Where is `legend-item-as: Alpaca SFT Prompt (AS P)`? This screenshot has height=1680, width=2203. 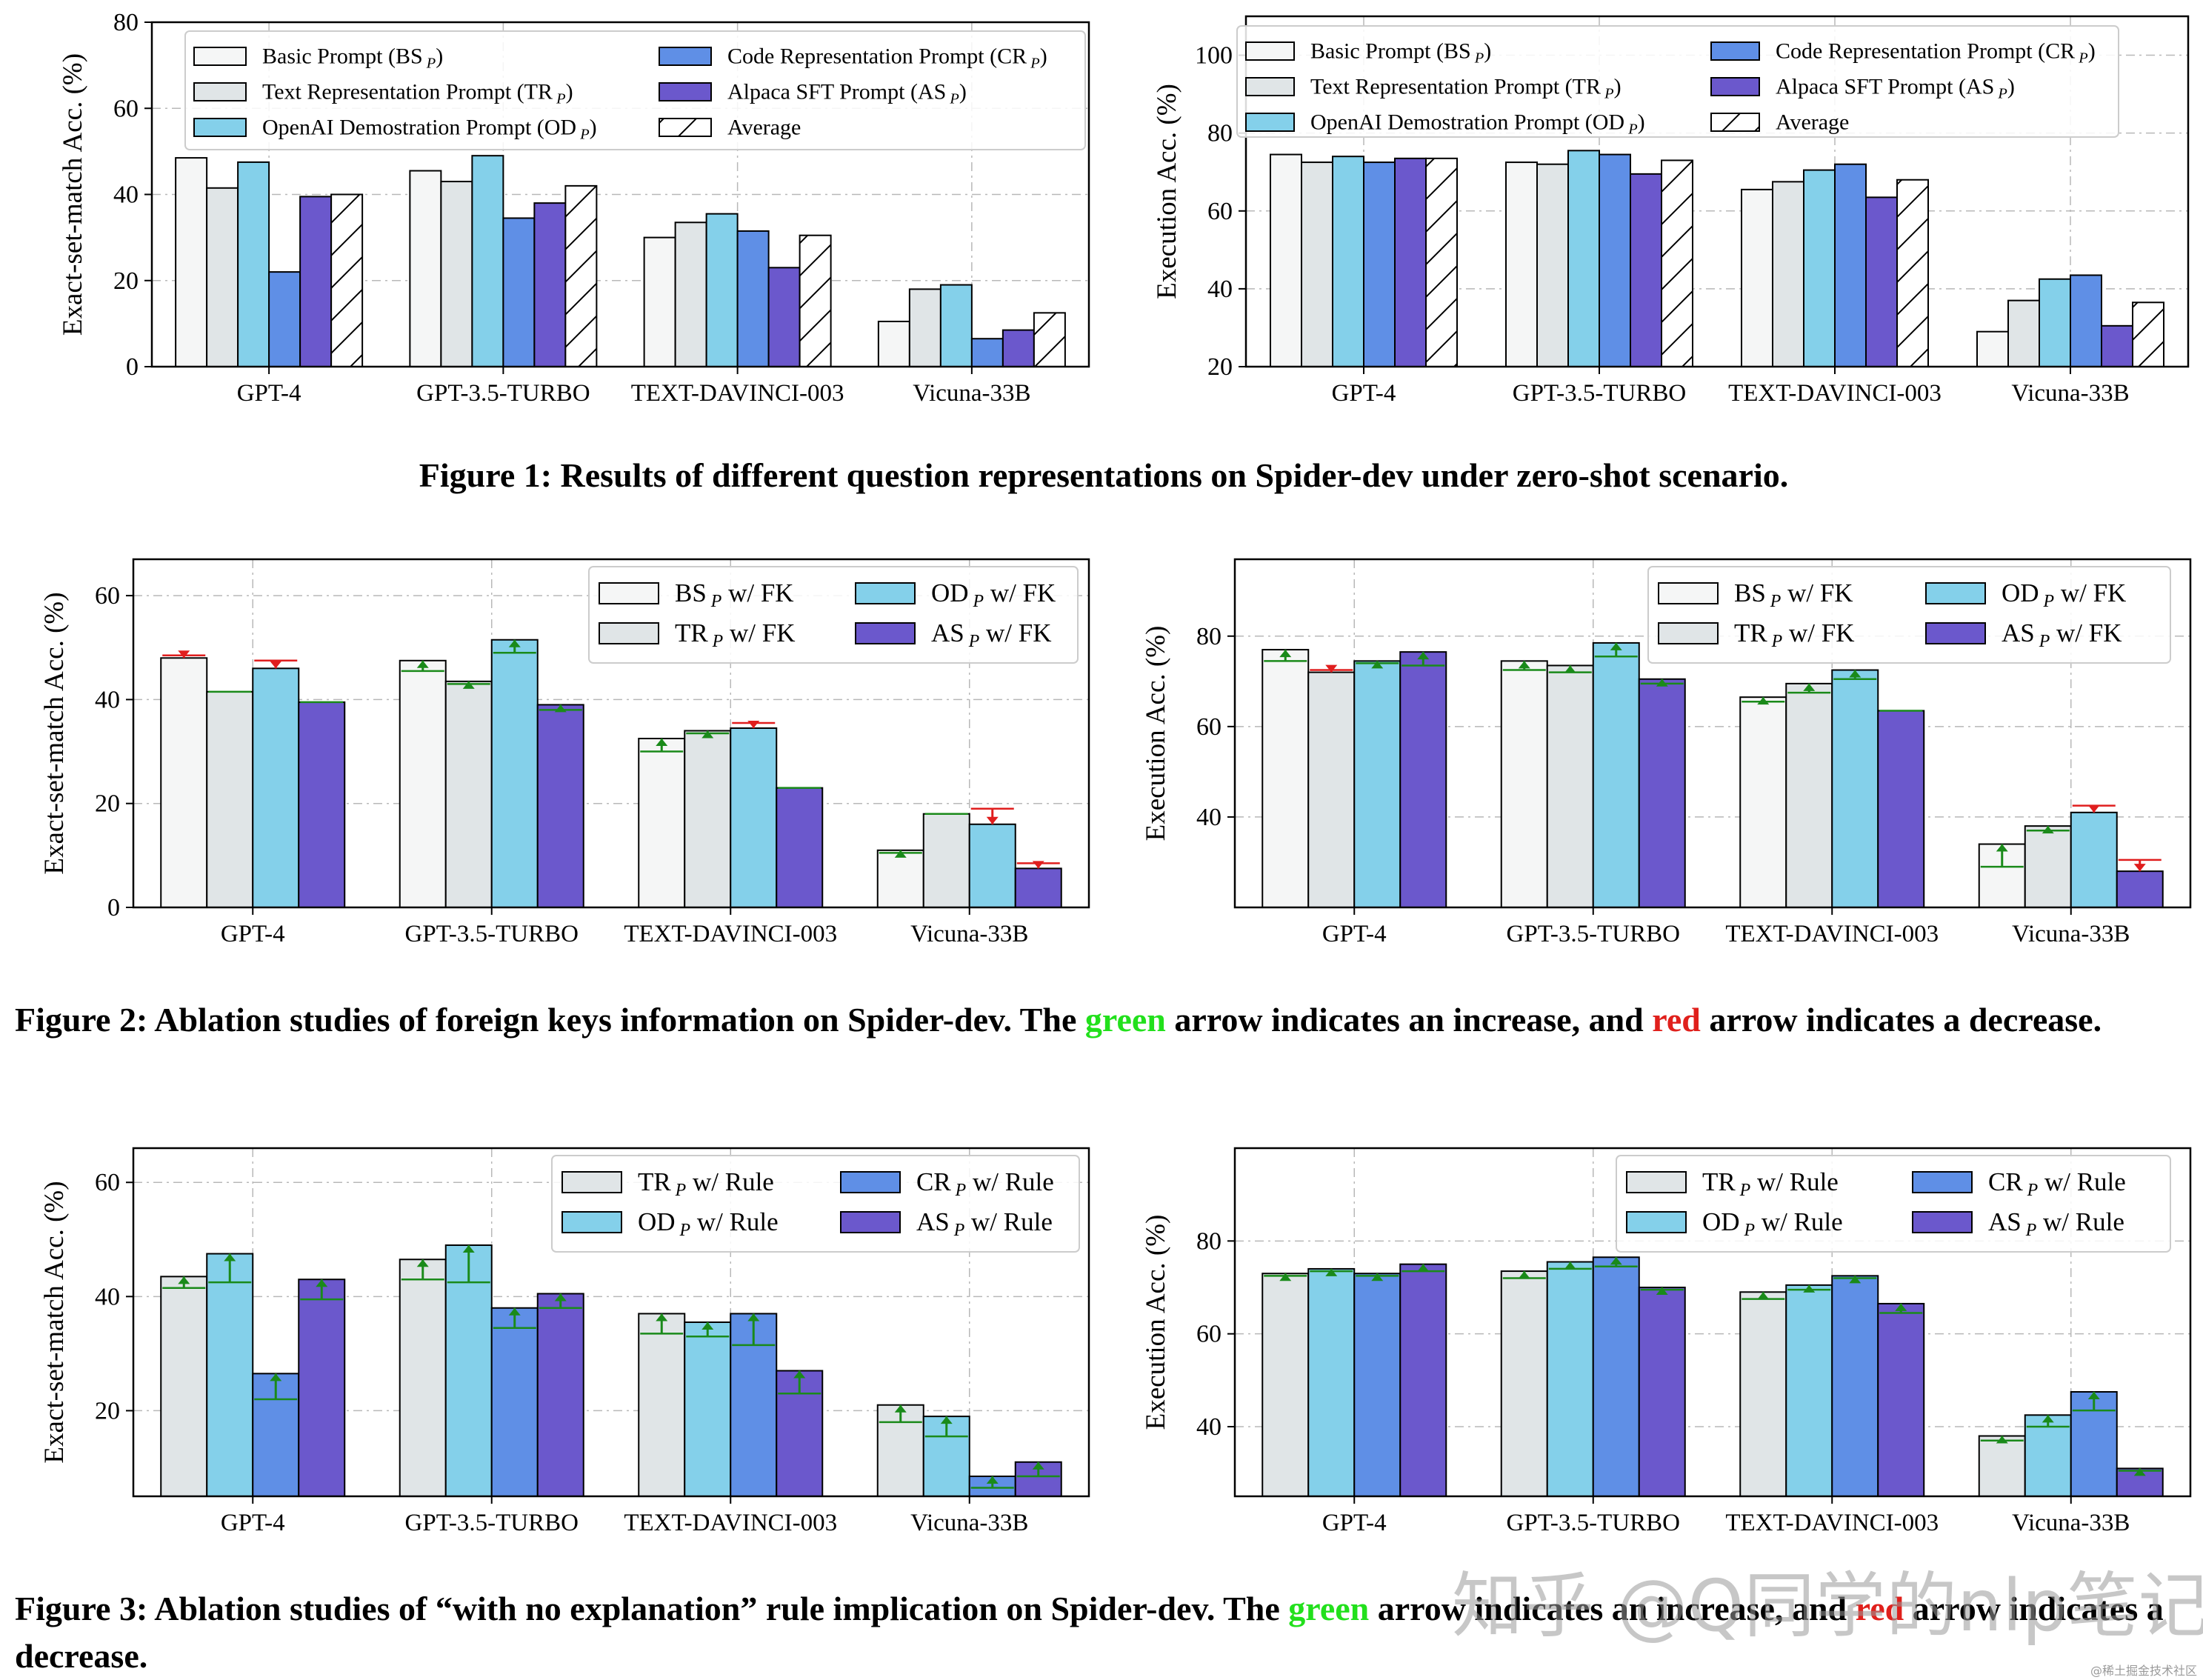 legend-item-as: Alpaca SFT Prompt (AS P) is located at coordinates (813, 93).